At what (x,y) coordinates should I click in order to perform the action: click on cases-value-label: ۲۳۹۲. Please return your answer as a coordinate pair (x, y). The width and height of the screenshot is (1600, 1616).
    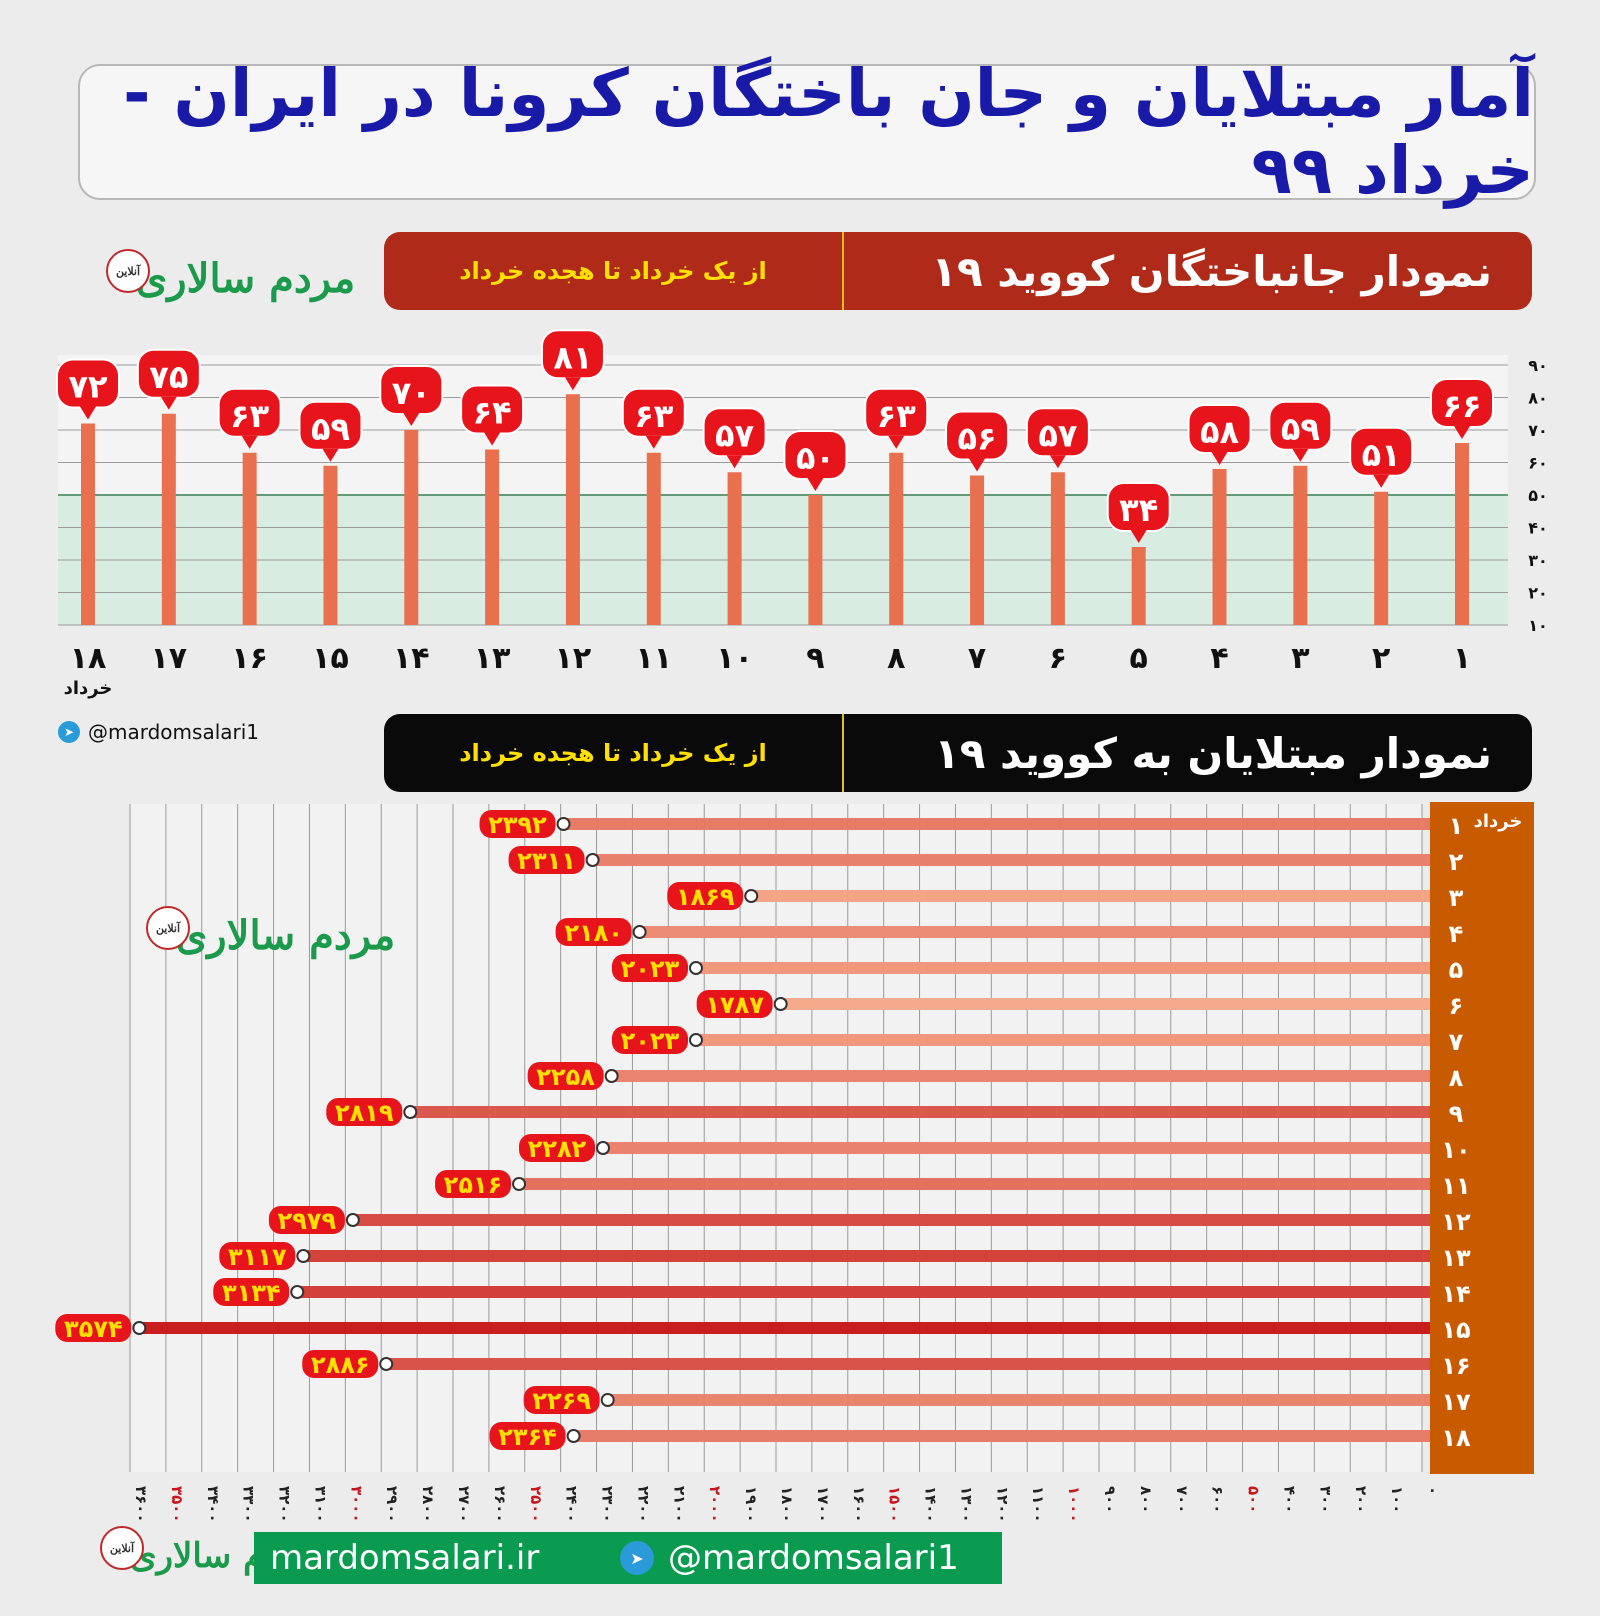
    Looking at the image, I should click on (517, 824).